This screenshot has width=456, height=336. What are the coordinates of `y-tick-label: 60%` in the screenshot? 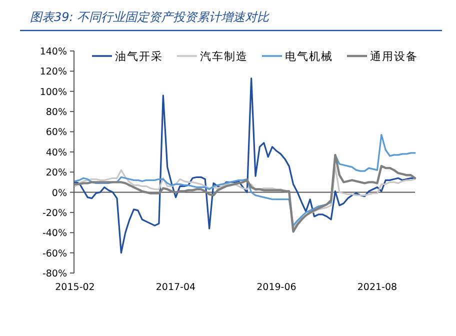 It's located at (56, 132).